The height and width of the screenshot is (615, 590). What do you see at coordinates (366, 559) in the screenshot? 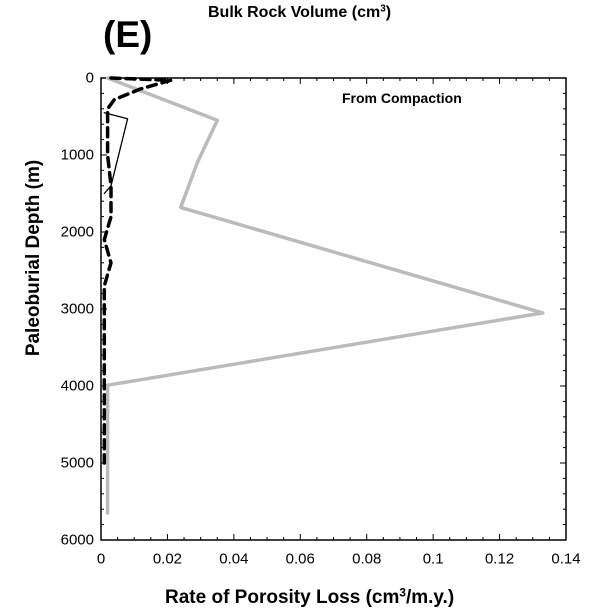
I see `x-tick-label: 0.08` at bounding box center [366, 559].